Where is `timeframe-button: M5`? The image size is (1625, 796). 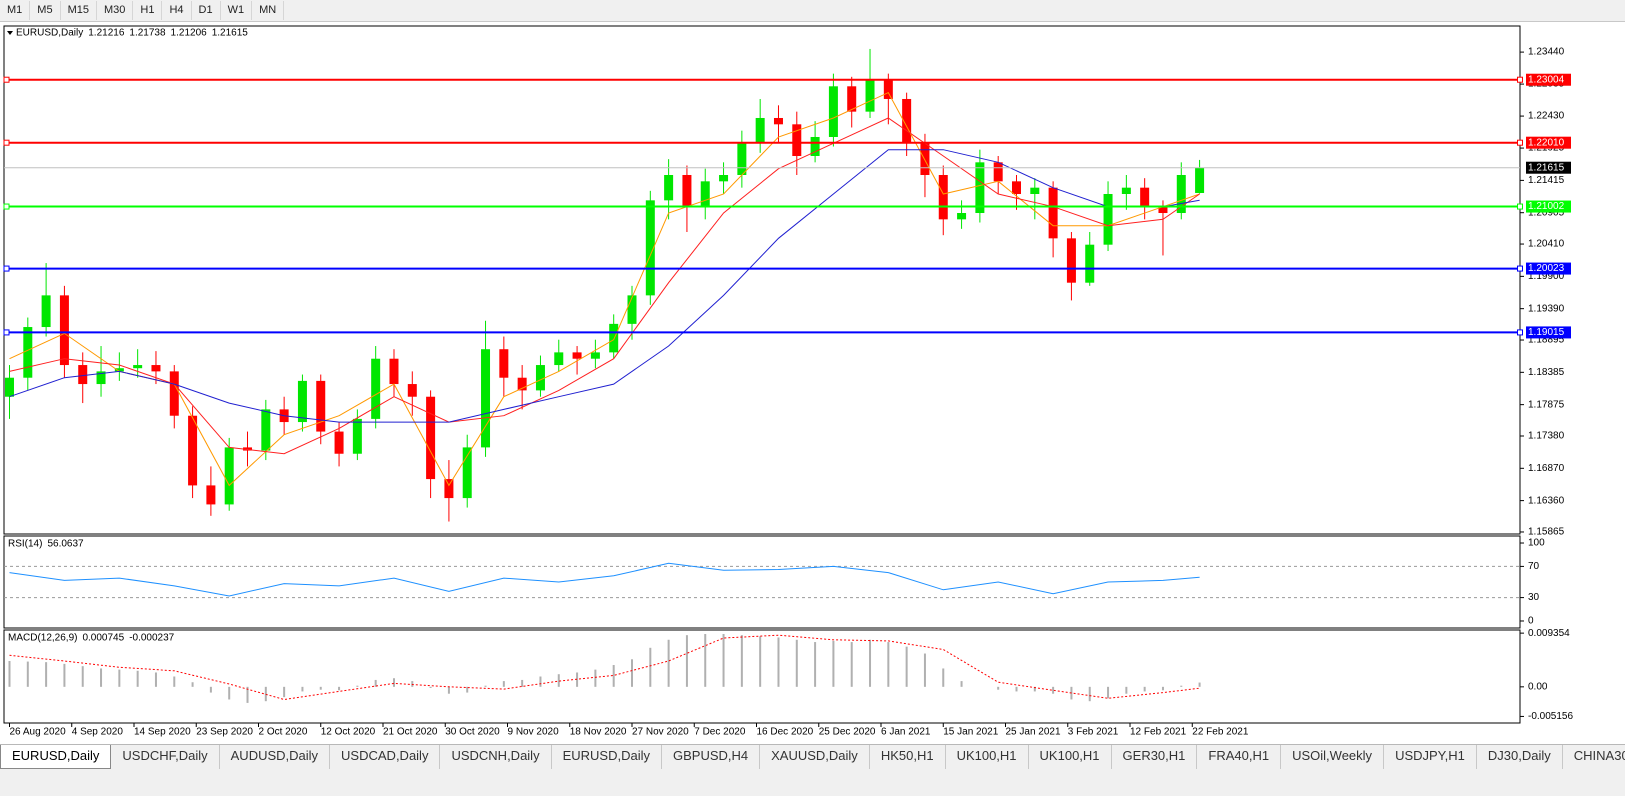
timeframe-button: M5 is located at coordinates (45, 10).